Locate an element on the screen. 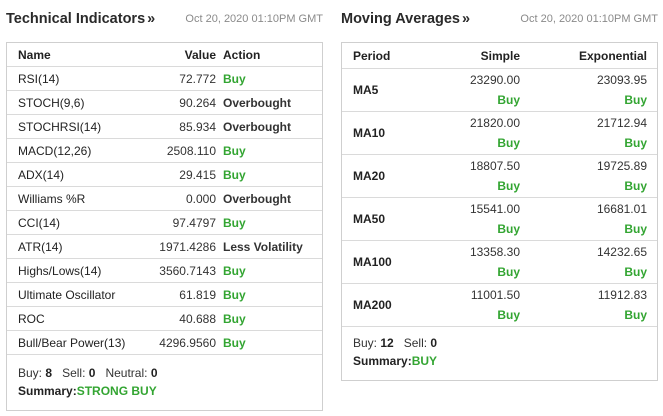  table-row: CCI(14) 97.4797 Buy is located at coordinates (164, 223).